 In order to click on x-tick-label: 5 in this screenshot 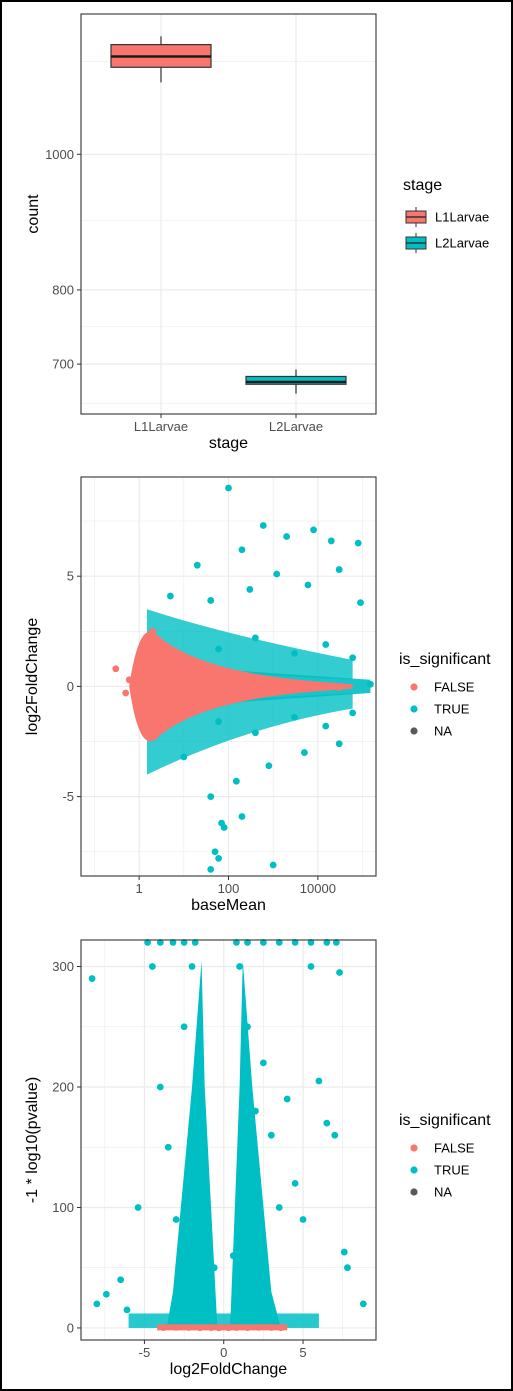, I will do `click(302, 1352)`.